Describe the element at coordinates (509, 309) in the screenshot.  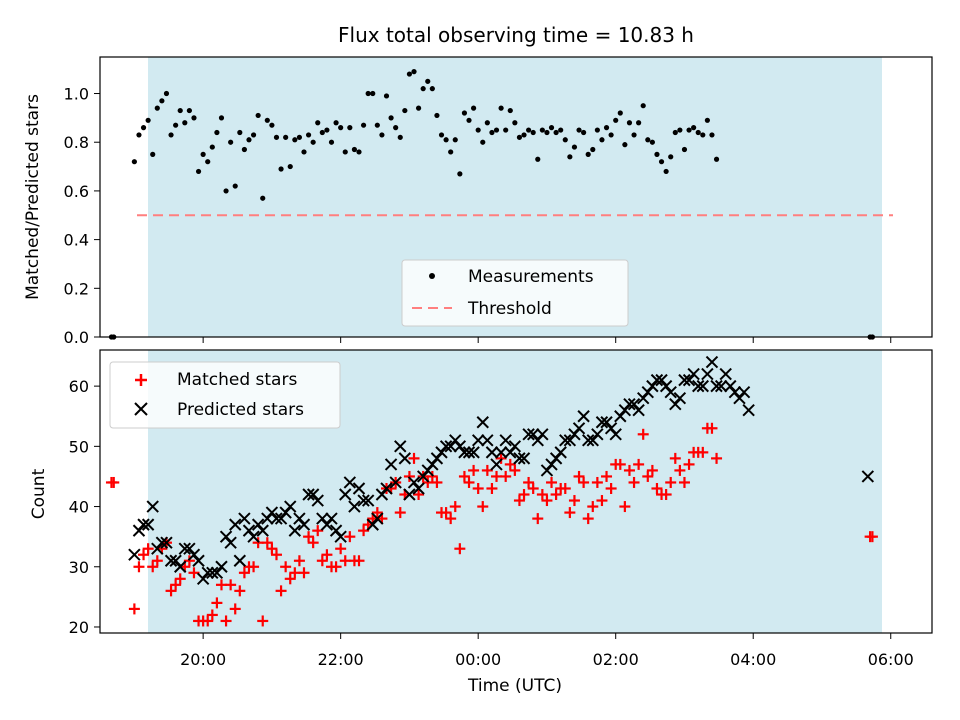
I see `legend-label-threshold: Threshold` at that location.